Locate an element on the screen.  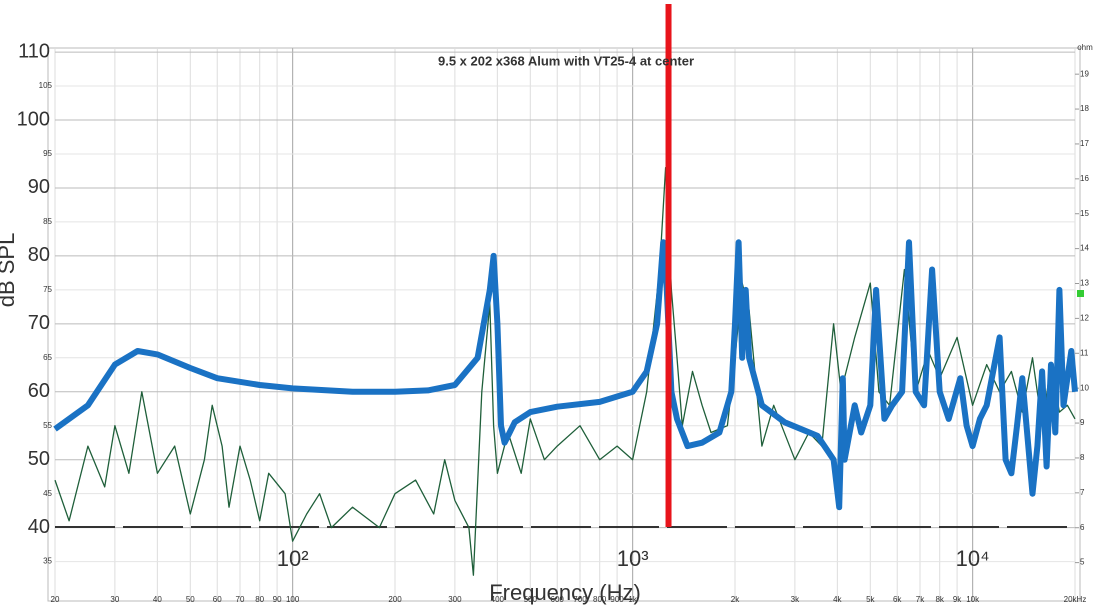
x-tick-label: 50 is located at coordinates (190, 599).